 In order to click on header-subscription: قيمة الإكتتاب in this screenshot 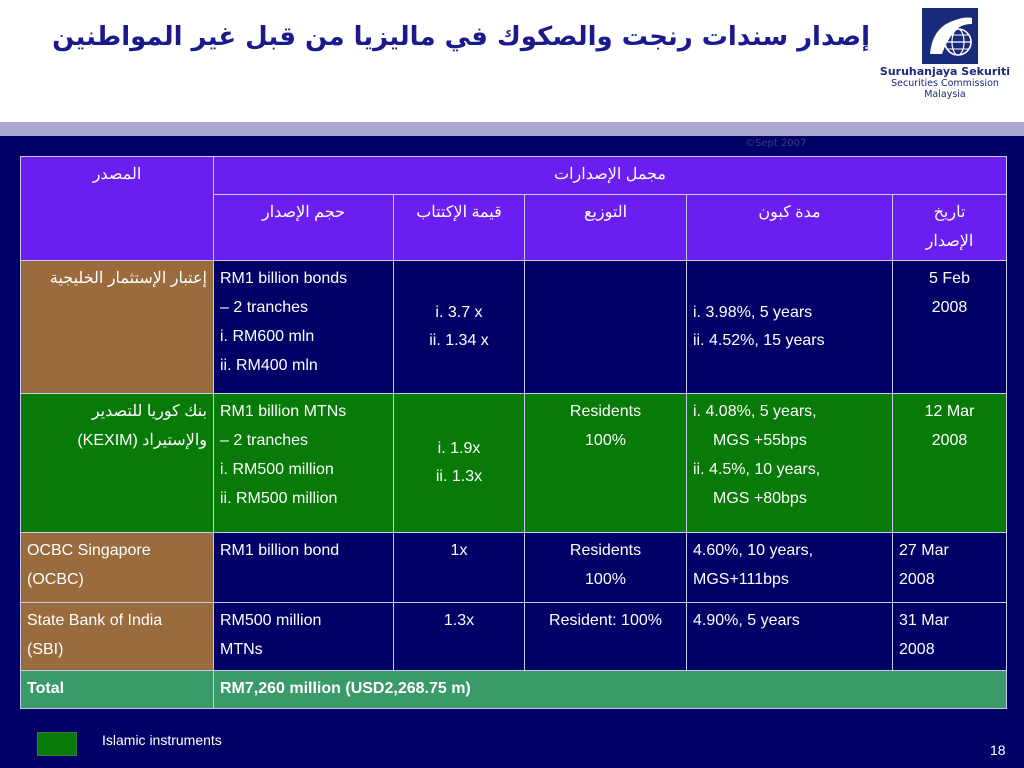, I will do `click(459, 227)`.